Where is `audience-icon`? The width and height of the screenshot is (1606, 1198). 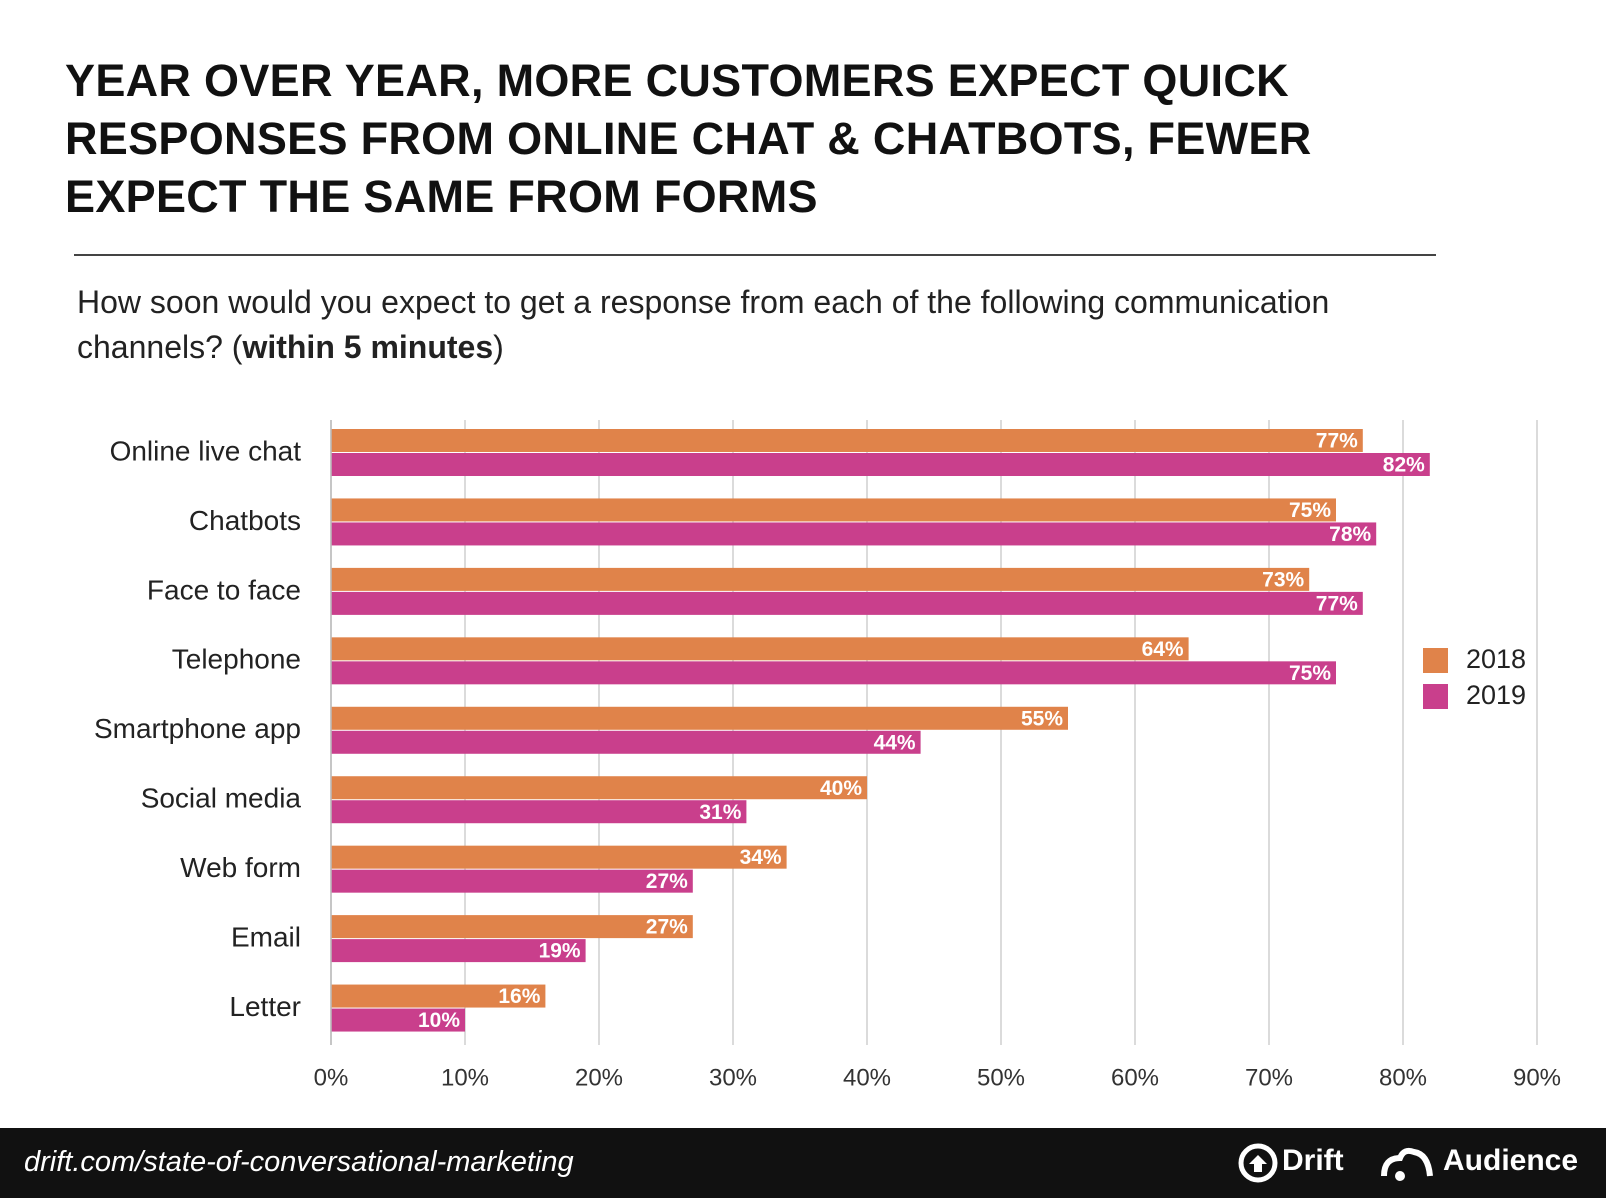 audience-icon is located at coordinates (1407, 1164).